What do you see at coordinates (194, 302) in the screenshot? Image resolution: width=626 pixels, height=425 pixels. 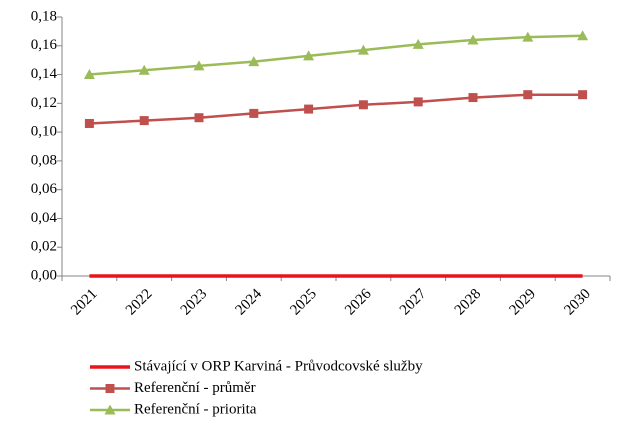 I see `x-tick-label: 2023` at bounding box center [194, 302].